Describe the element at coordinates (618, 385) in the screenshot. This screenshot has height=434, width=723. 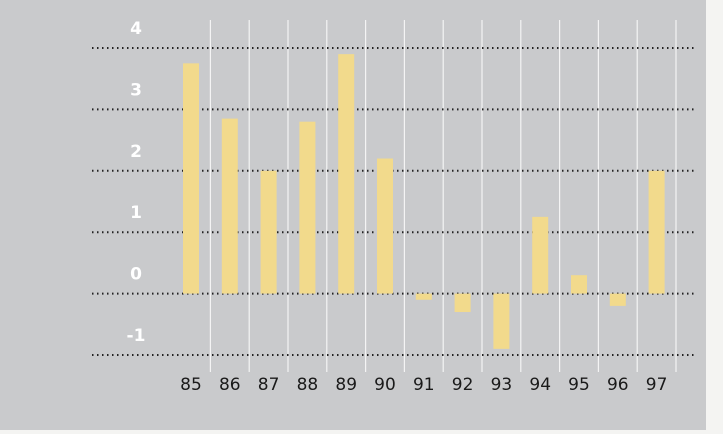
I see `x-tick-label: 96` at that location.